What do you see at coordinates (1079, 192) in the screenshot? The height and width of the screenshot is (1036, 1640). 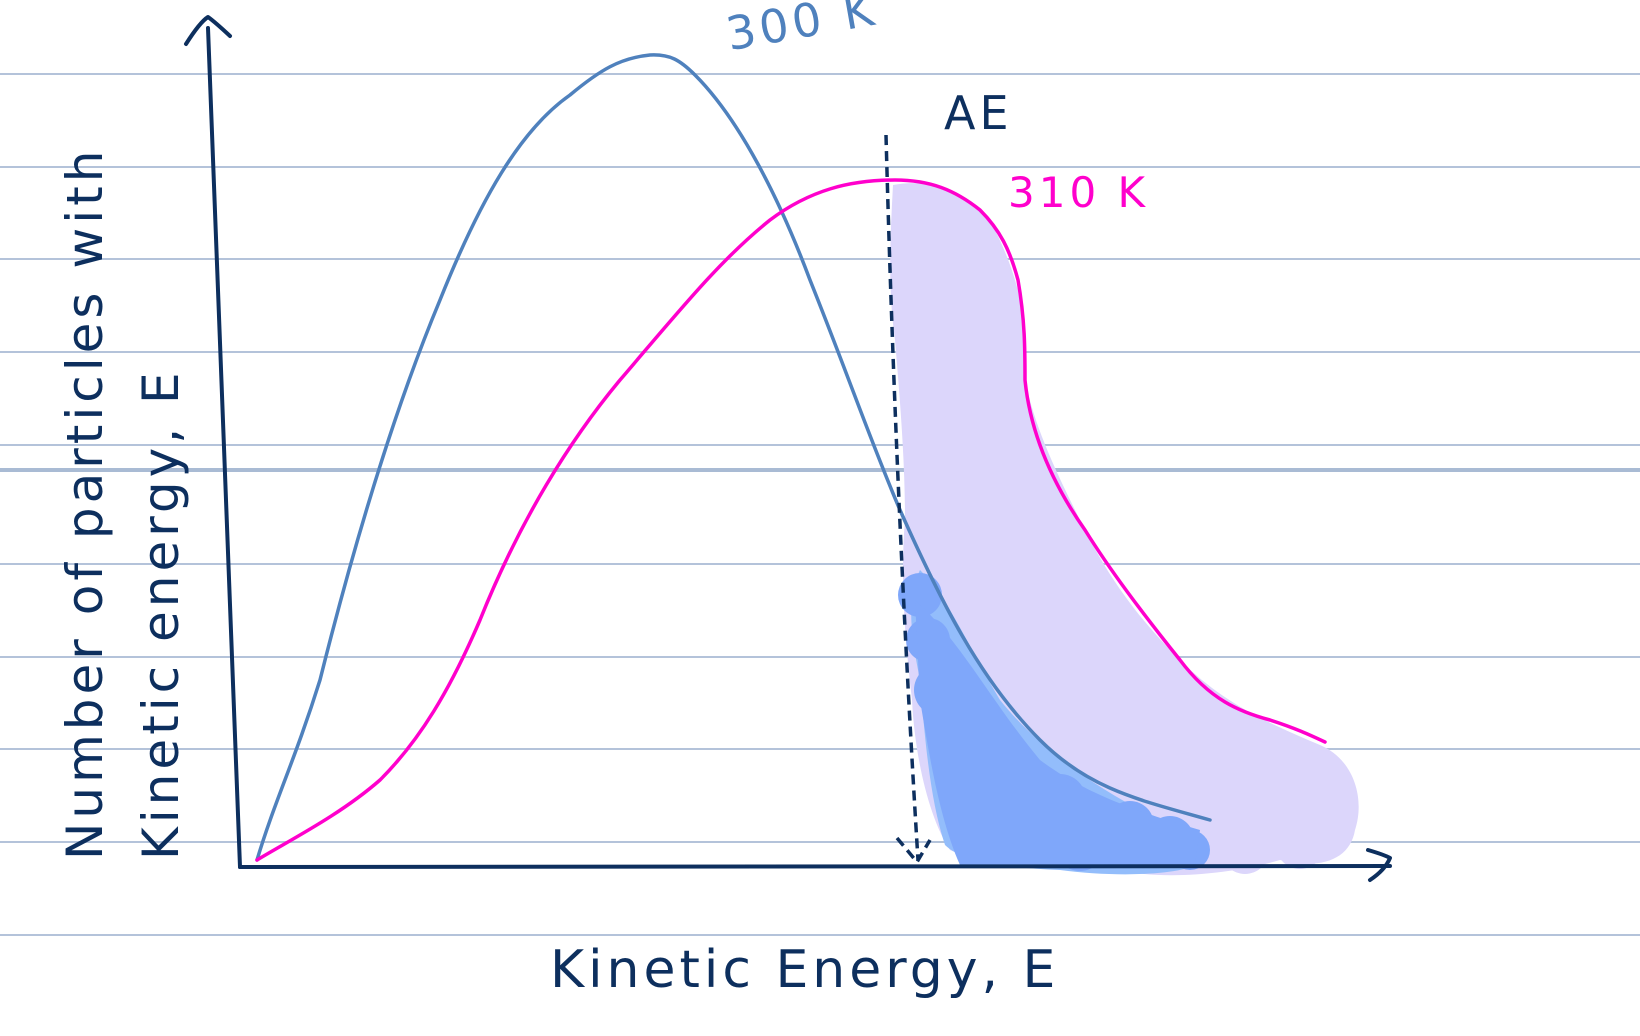 I see `curve-label-310k: 310 K` at bounding box center [1079, 192].